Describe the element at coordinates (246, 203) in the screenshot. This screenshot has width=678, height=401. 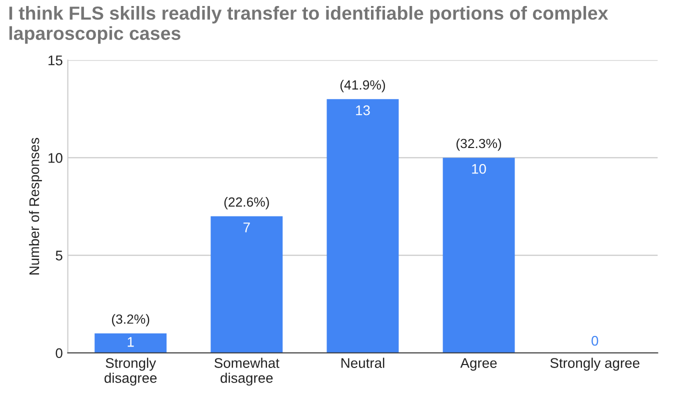
I see `annotation: (22.6%)` at that location.